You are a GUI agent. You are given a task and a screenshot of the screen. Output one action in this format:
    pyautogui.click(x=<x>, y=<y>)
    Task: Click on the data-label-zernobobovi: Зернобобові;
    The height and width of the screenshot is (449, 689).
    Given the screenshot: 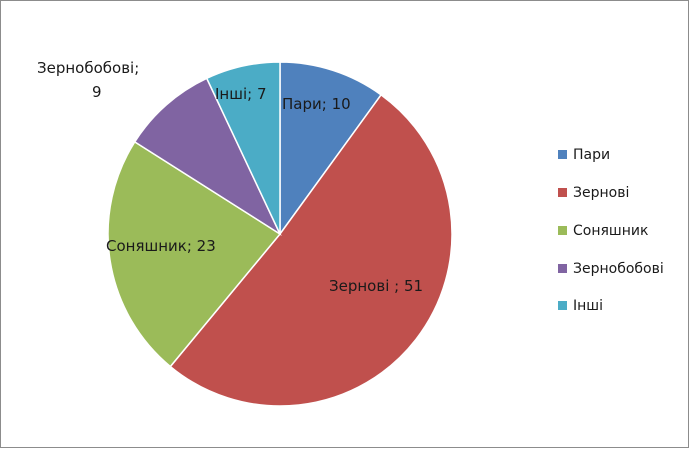 What is the action you would take?
    pyautogui.click(x=88, y=68)
    